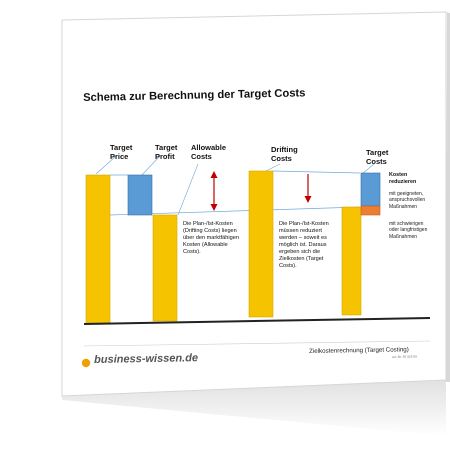 This screenshot has width=450, height=455. I want to click on footer-ref: art.-Nr. 56 018 09, so click(404, 356).